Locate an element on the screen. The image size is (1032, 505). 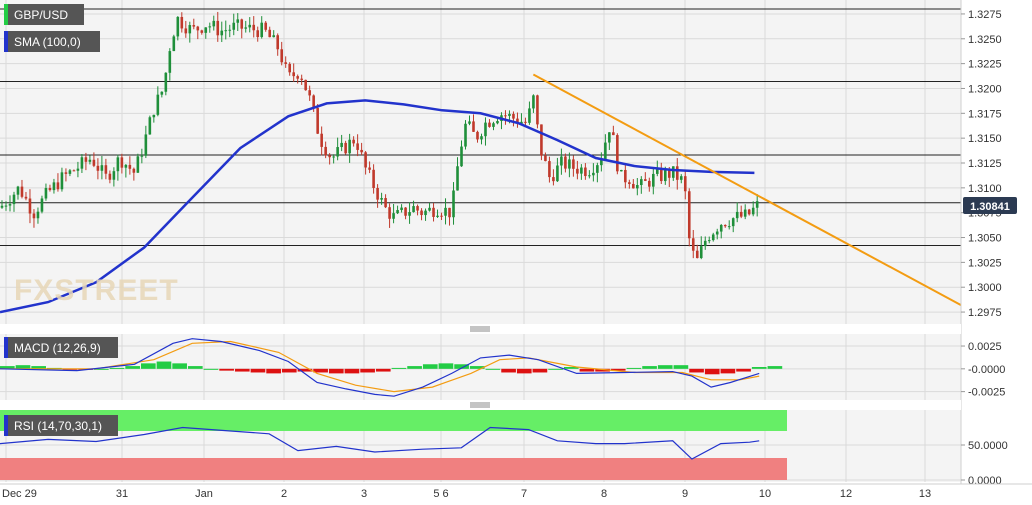
rsi-overbought-zone is located at coordinates (393, 420).